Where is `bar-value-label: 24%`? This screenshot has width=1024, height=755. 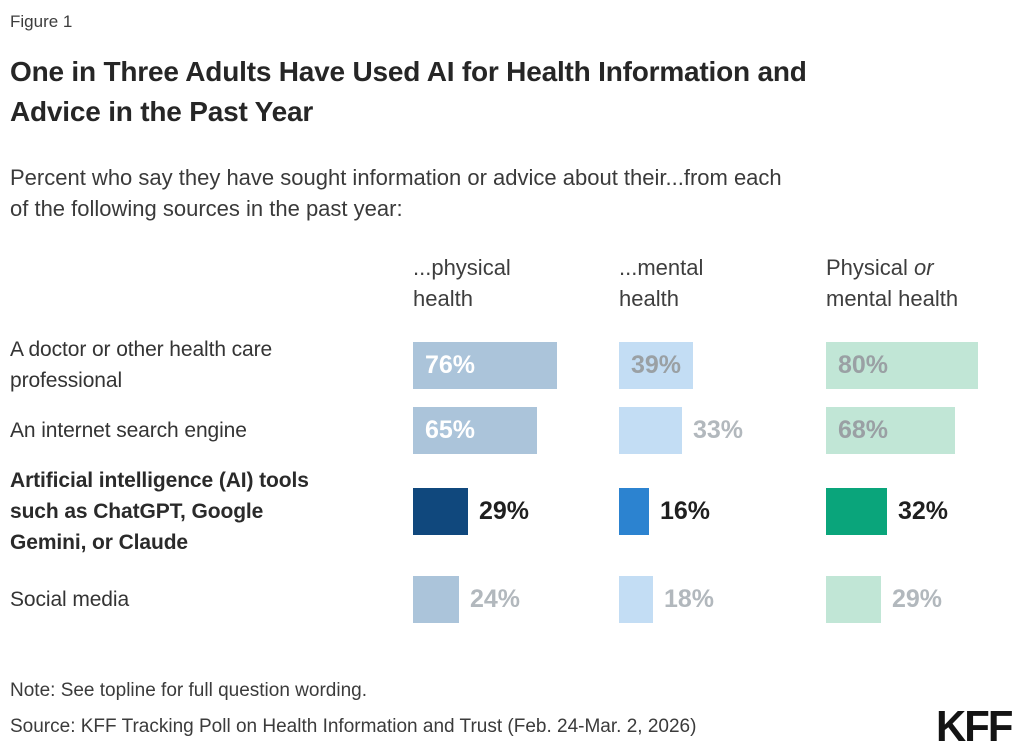 bar-value-label: 24% is located at coordinates (495, 599).